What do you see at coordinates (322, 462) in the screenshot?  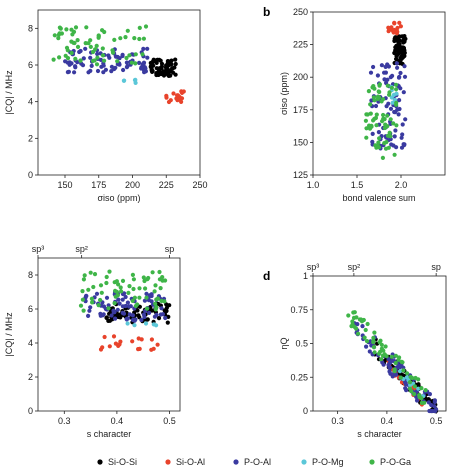 I see `legend-item: P-O-Mg` at bounding box center [322, 462].